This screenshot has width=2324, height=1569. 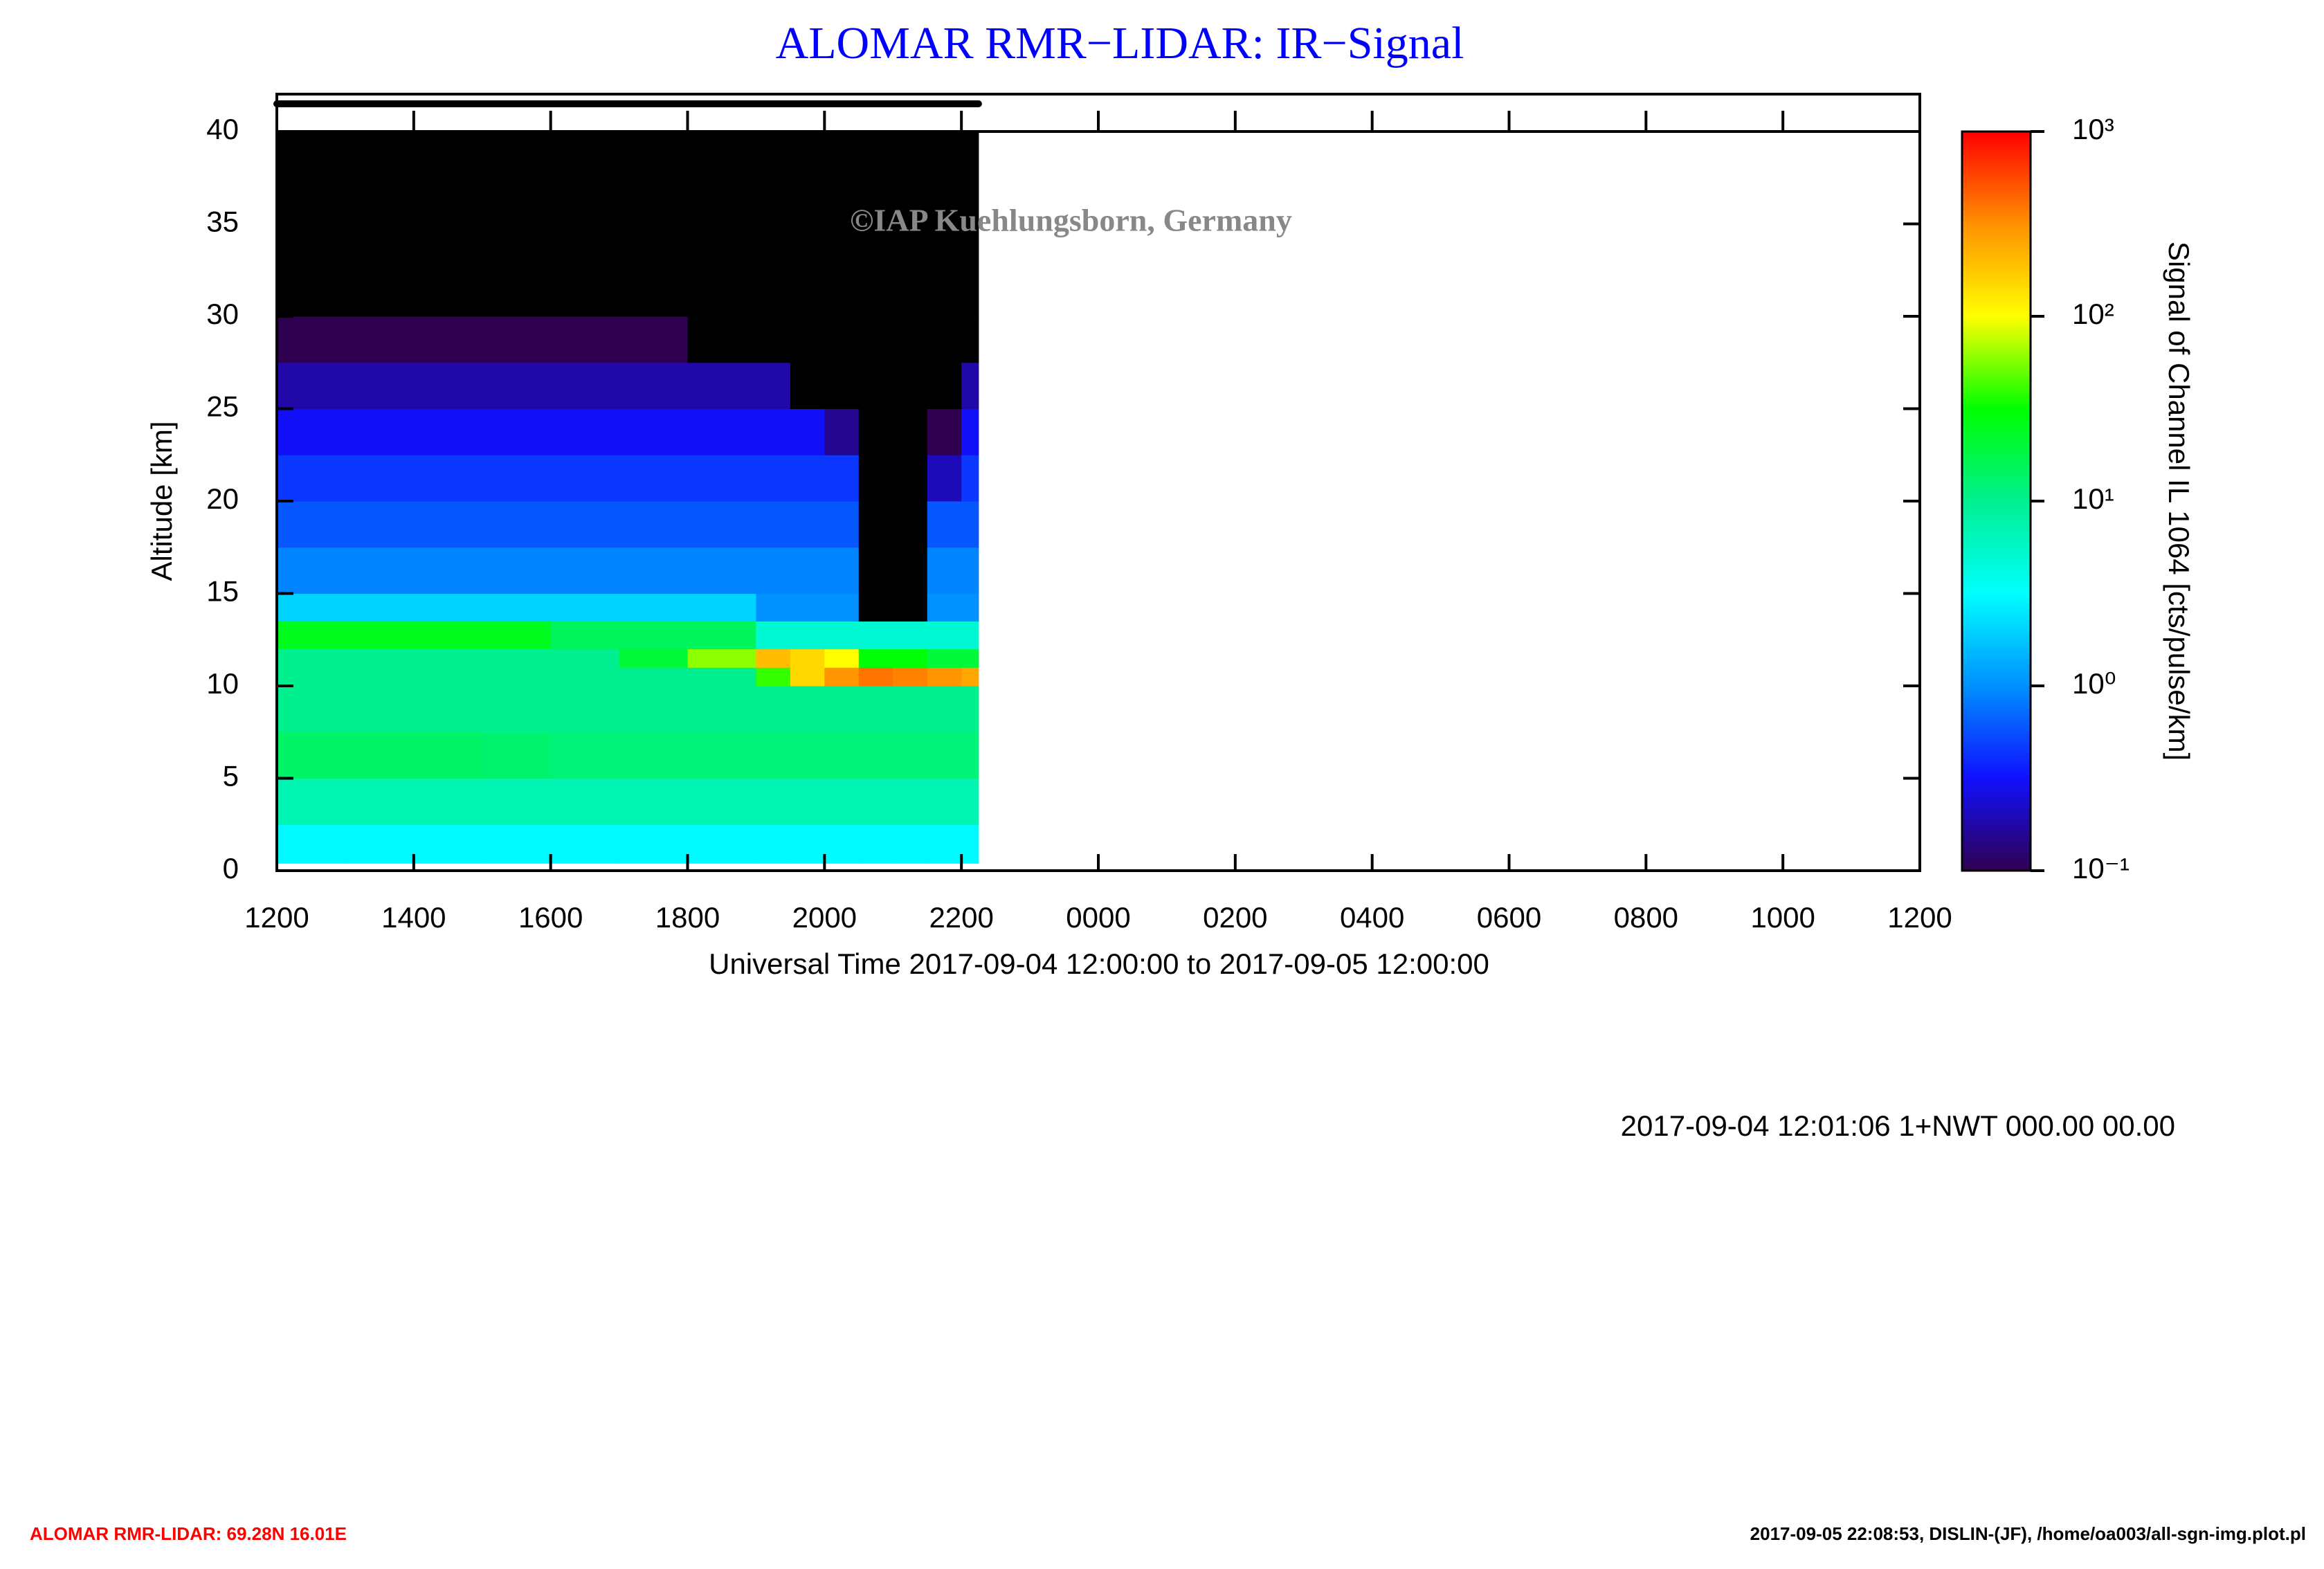 What do you see at coordinates (1120, 43) in the screenshot?
I see `chart-title: ALOMAR RMR−LIDAR: IR−Signal` at bounding box center [1120, 43].